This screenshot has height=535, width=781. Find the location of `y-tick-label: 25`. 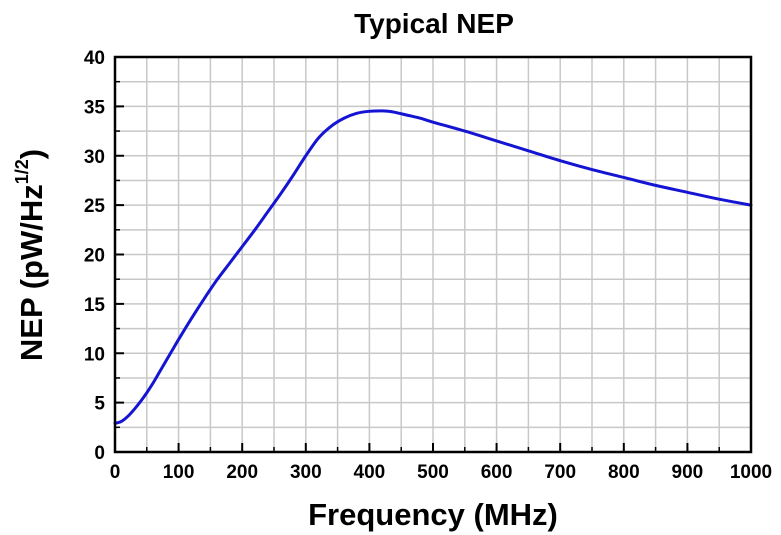

y-tick-label: 25 is located at coordinates (95, 206).